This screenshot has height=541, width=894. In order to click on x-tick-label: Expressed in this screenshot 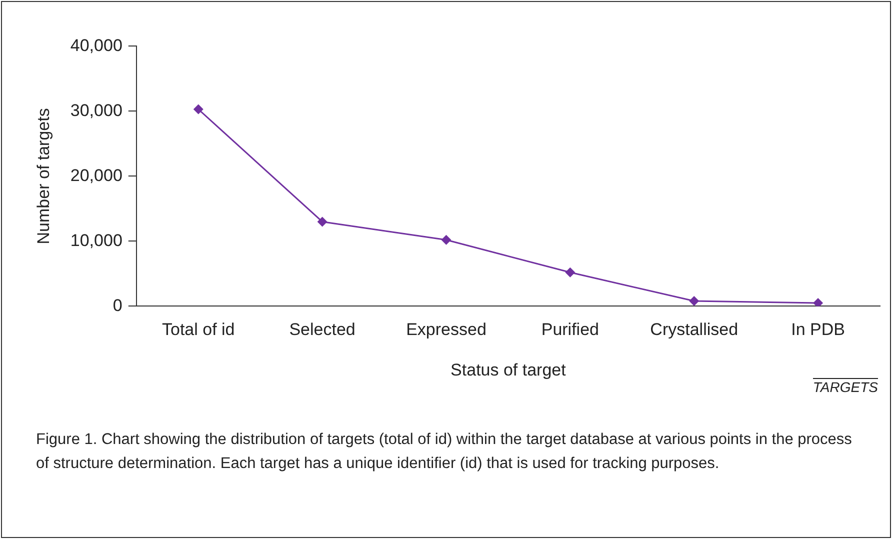, I will do `click(446, 330)`.